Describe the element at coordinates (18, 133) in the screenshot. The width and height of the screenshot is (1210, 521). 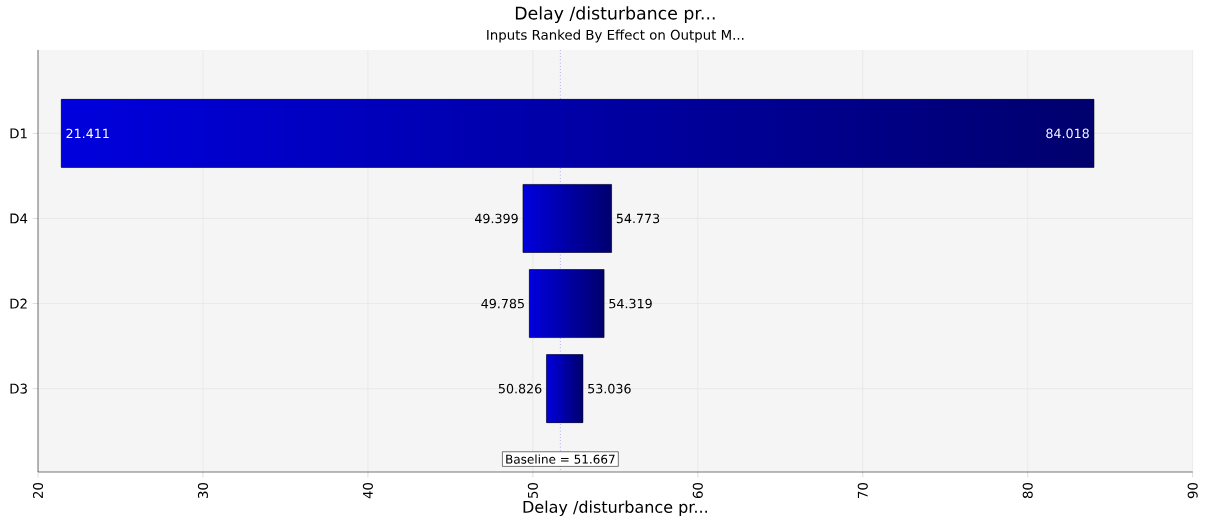
I see `y-tick-label: D1` at that location.